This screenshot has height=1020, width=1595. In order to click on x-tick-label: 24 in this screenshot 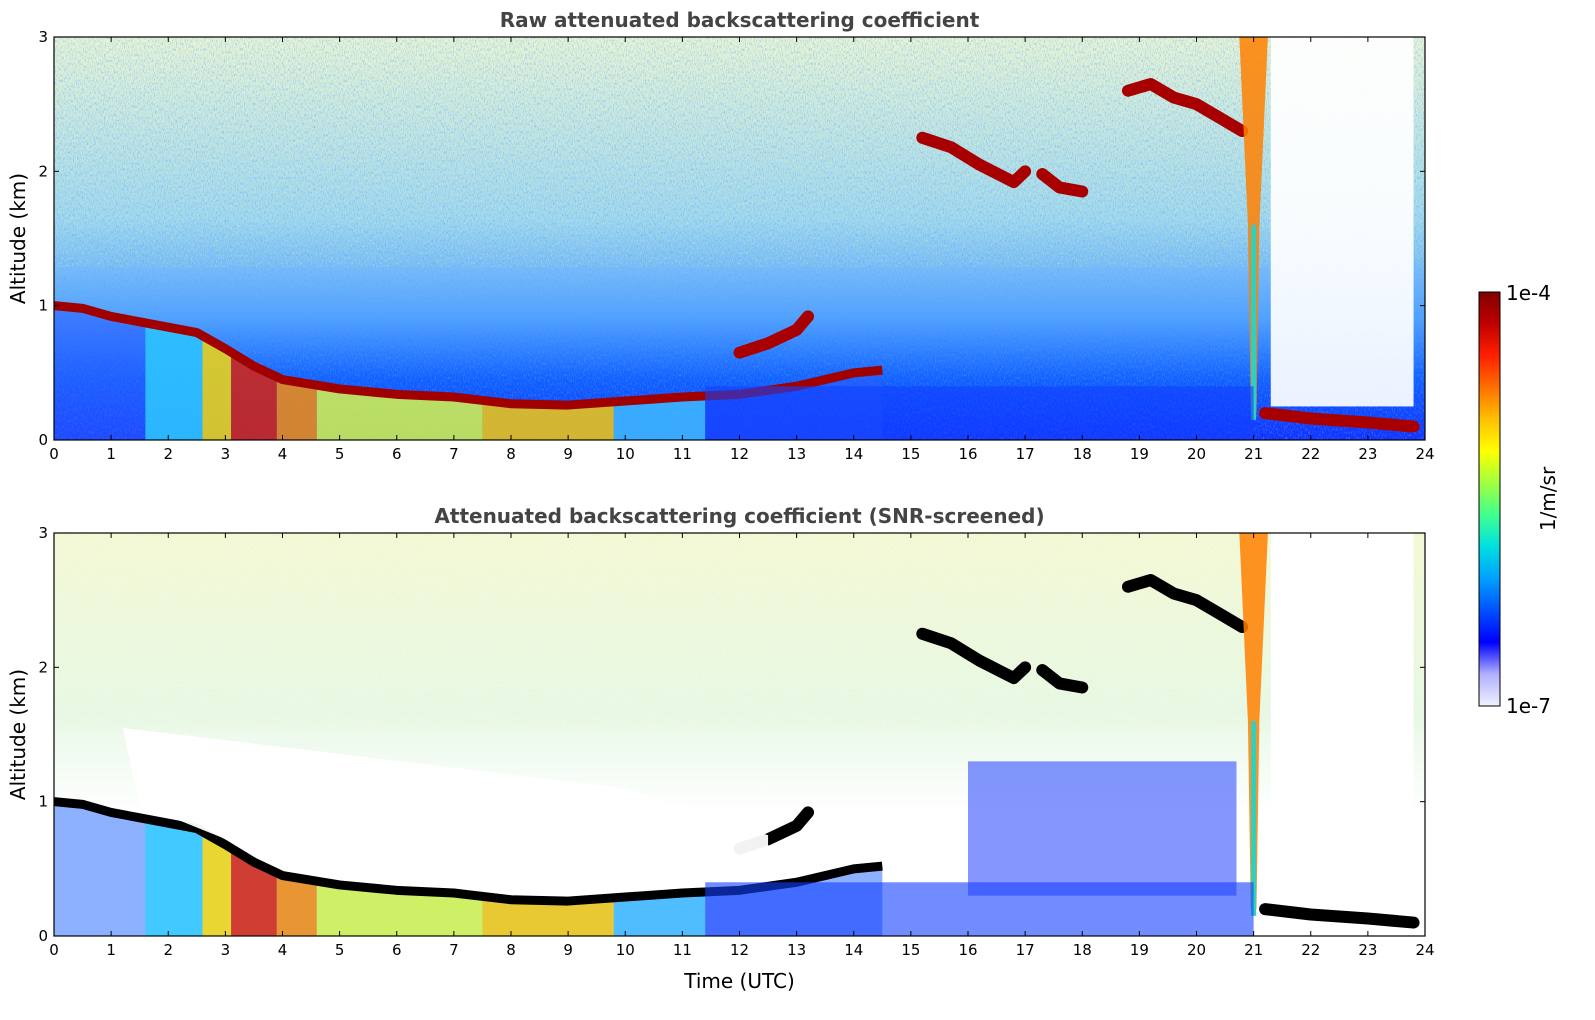, I will do `click(1424, 950)`.